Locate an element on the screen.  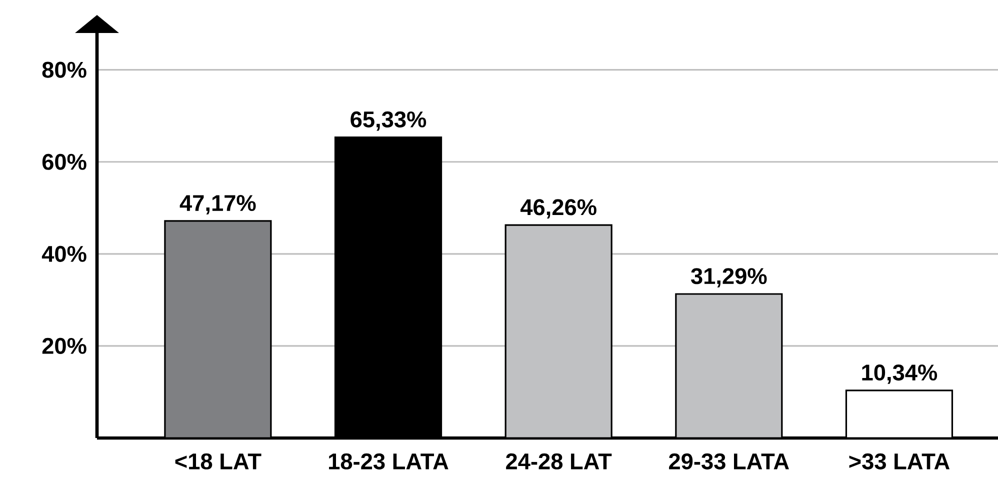
data-label: 65,33% is located at coordinates (388, 121).